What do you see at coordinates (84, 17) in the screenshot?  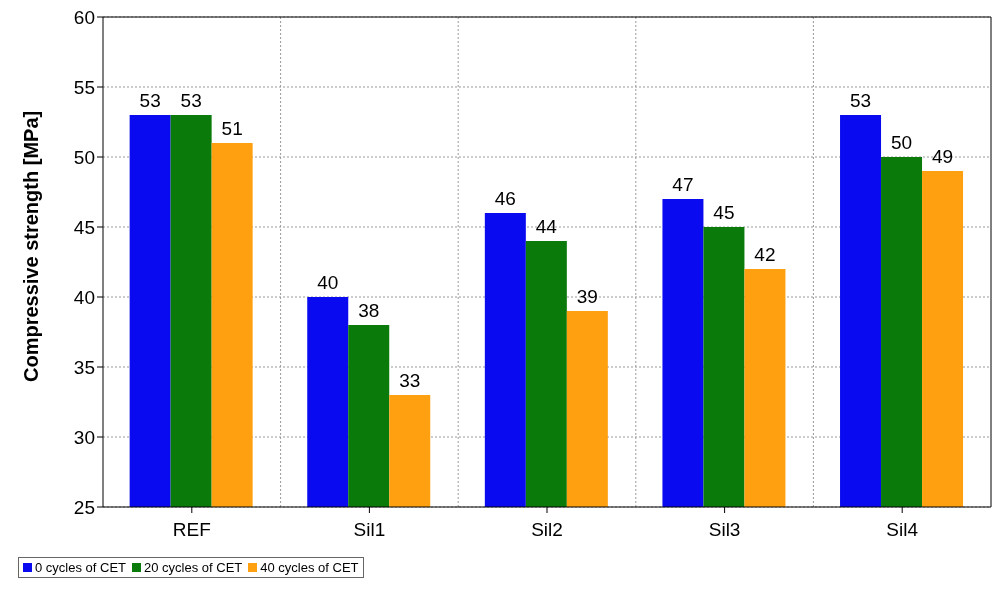 I see `y-tick-label: 60` at bounding box center [84, 17].